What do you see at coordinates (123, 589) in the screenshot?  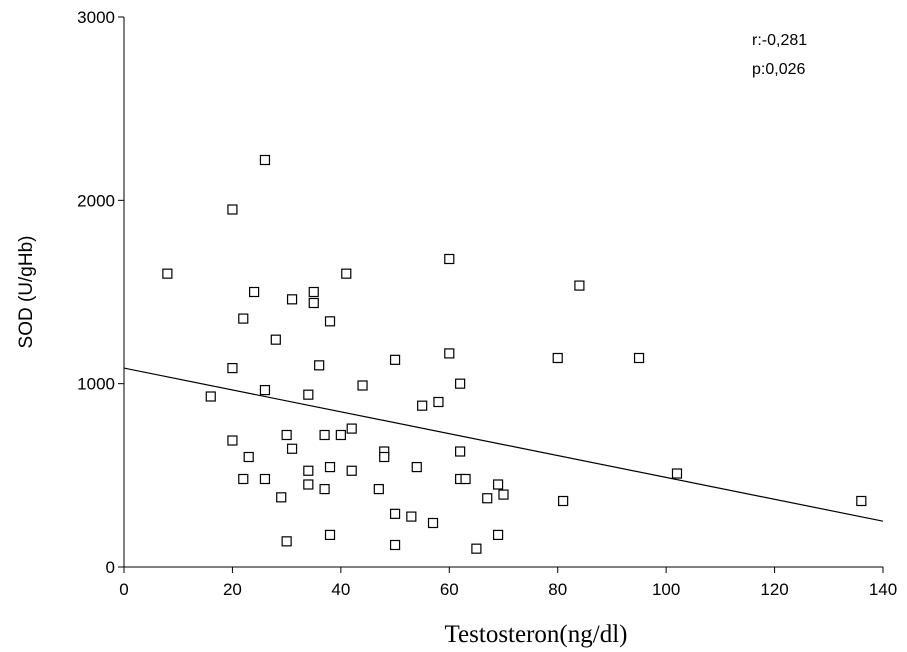 I see `x-tick-label: 0` at bounding box center [123, 589].